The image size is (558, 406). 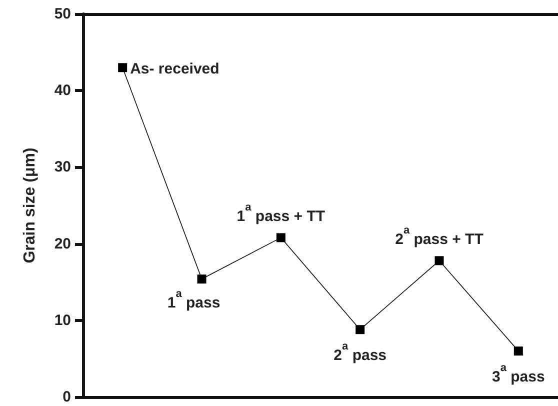 What do you see at coordinates (62, 14) in the screenshot?
I see `y-tick-label: 50` at bounding box center [62, 14].